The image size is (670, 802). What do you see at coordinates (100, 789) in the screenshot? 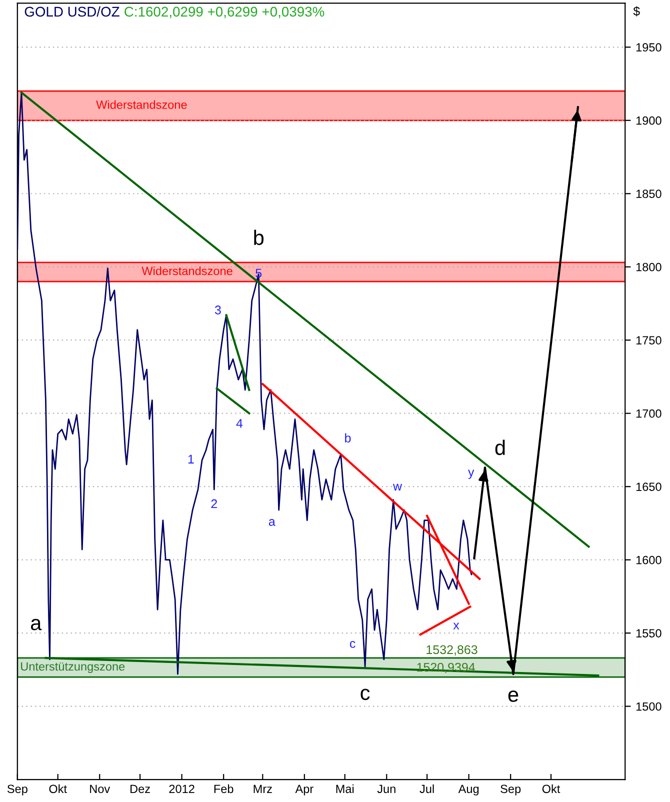
I see `x-tick-label: Nov` at bounding box center [100, 789].